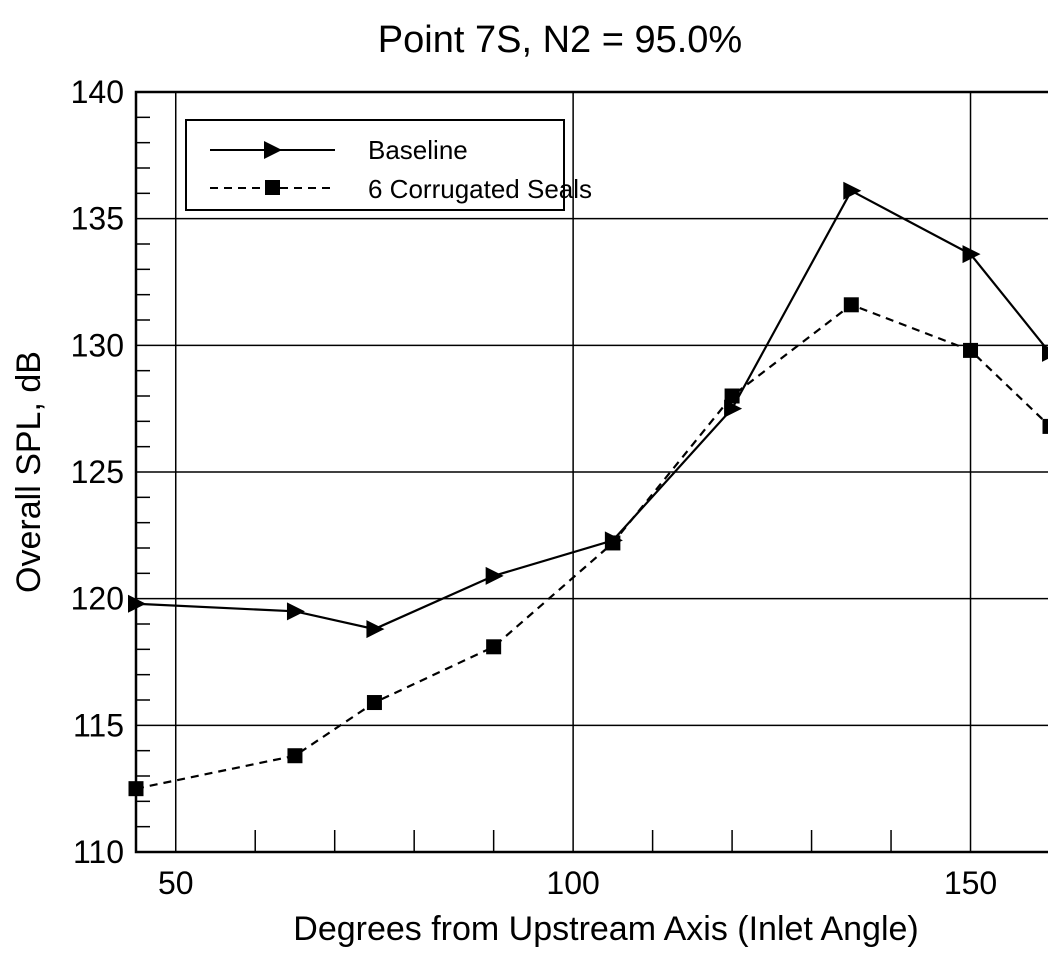 This screenshot has height=964, width=1048. I want to click on y-tick-label: 110, so click(98, 852).